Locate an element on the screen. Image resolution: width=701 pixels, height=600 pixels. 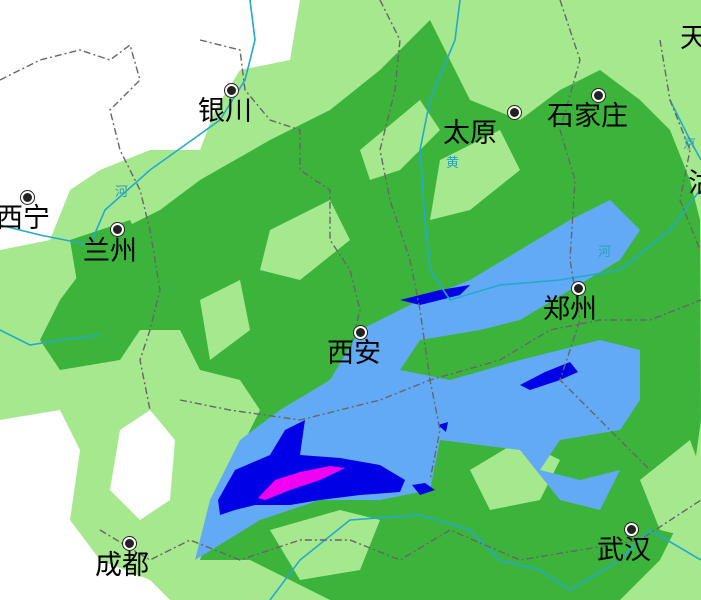
city-label-partial: 沽 is located at coordinates (694, 183).